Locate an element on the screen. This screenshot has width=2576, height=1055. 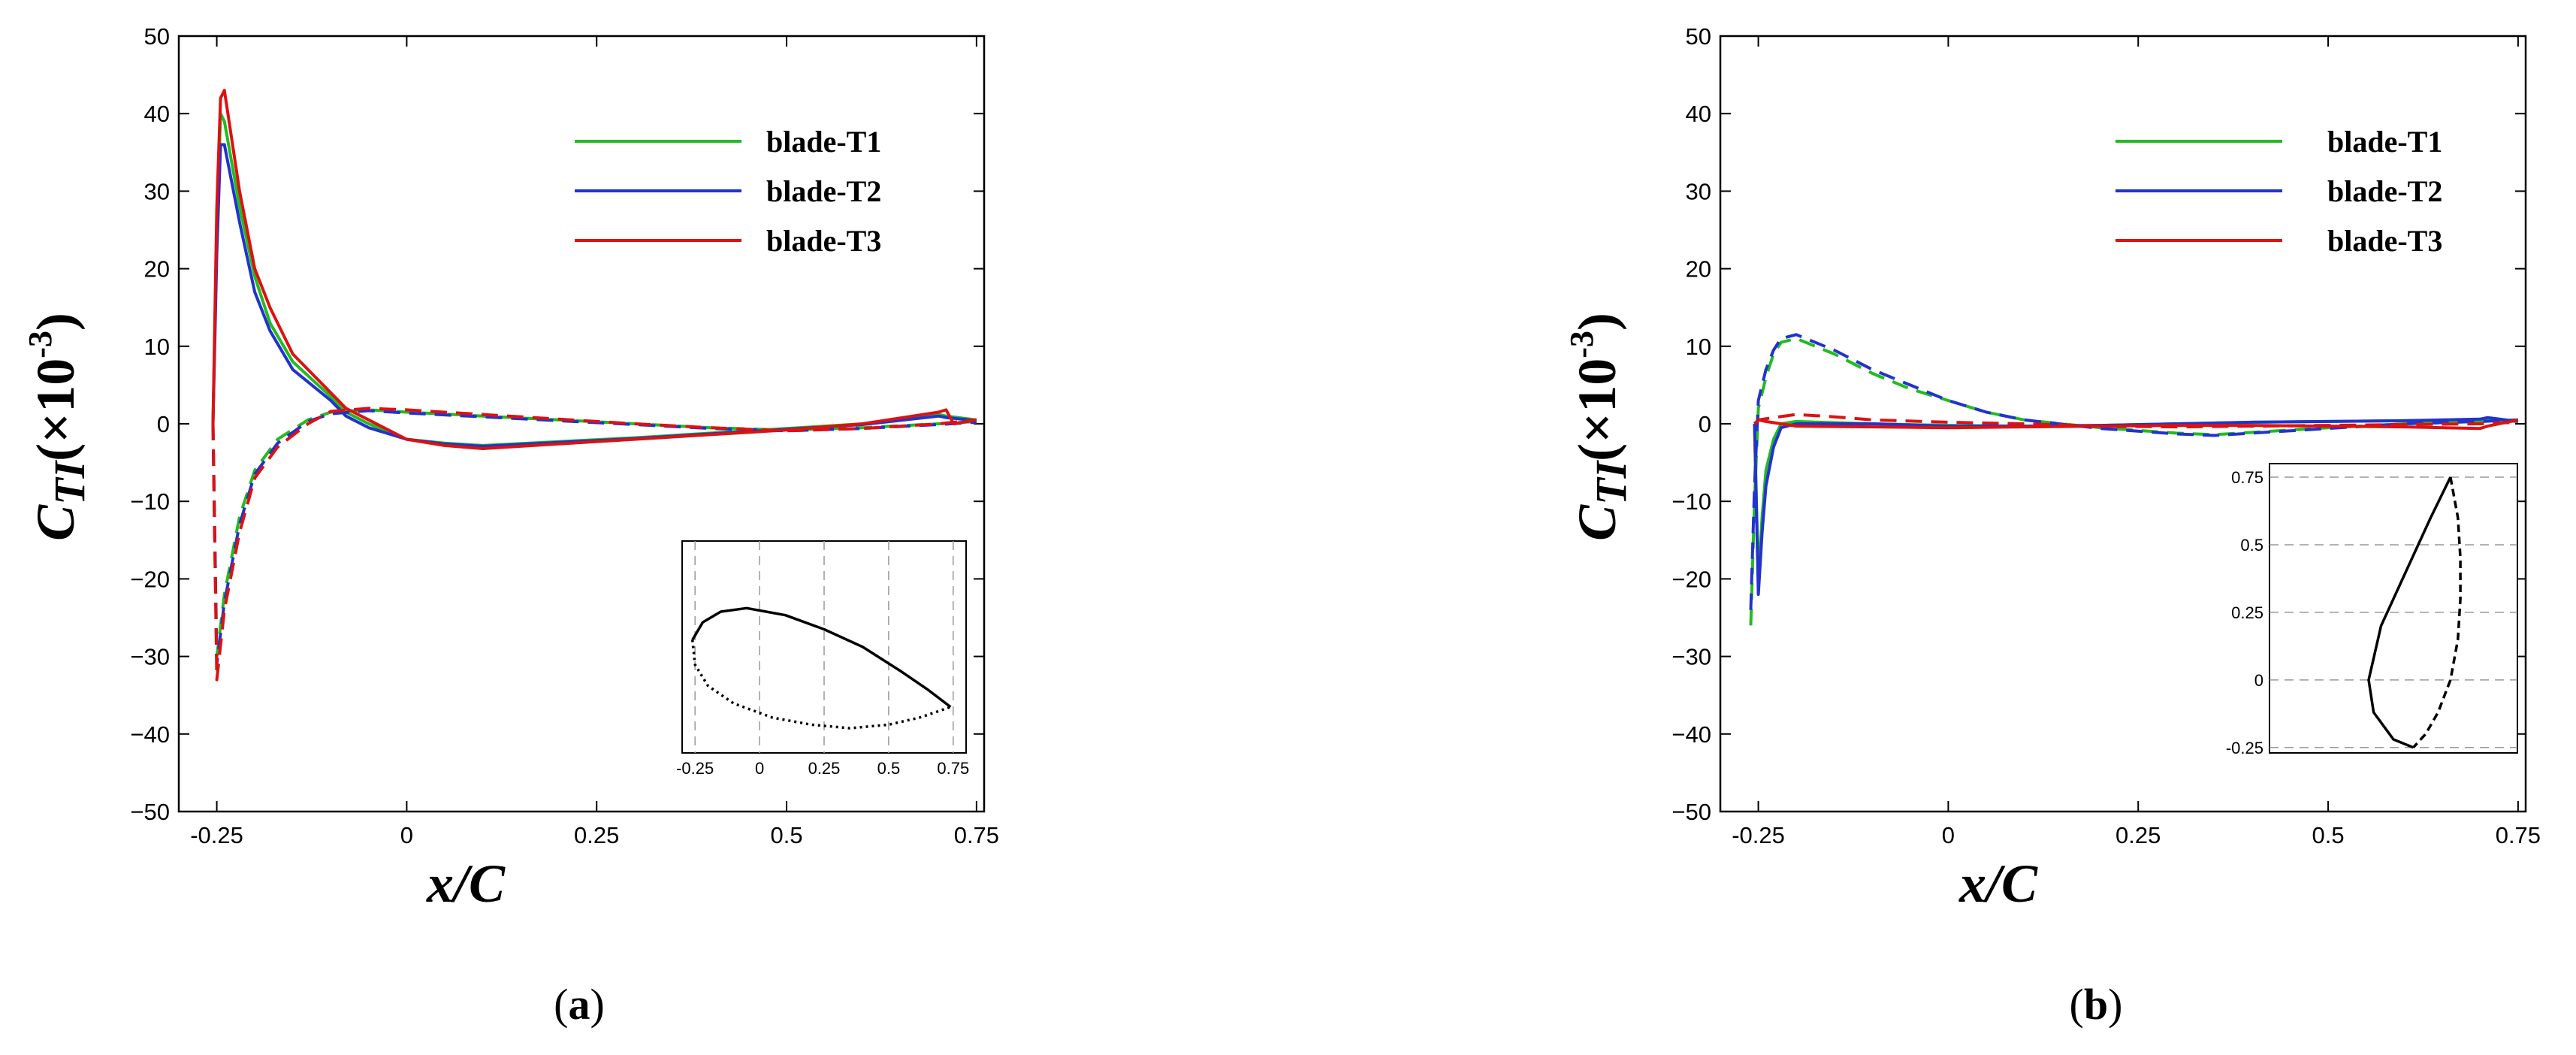
y-axis-title-a: CTI(×10-3) is located at coordinates (58, 427).